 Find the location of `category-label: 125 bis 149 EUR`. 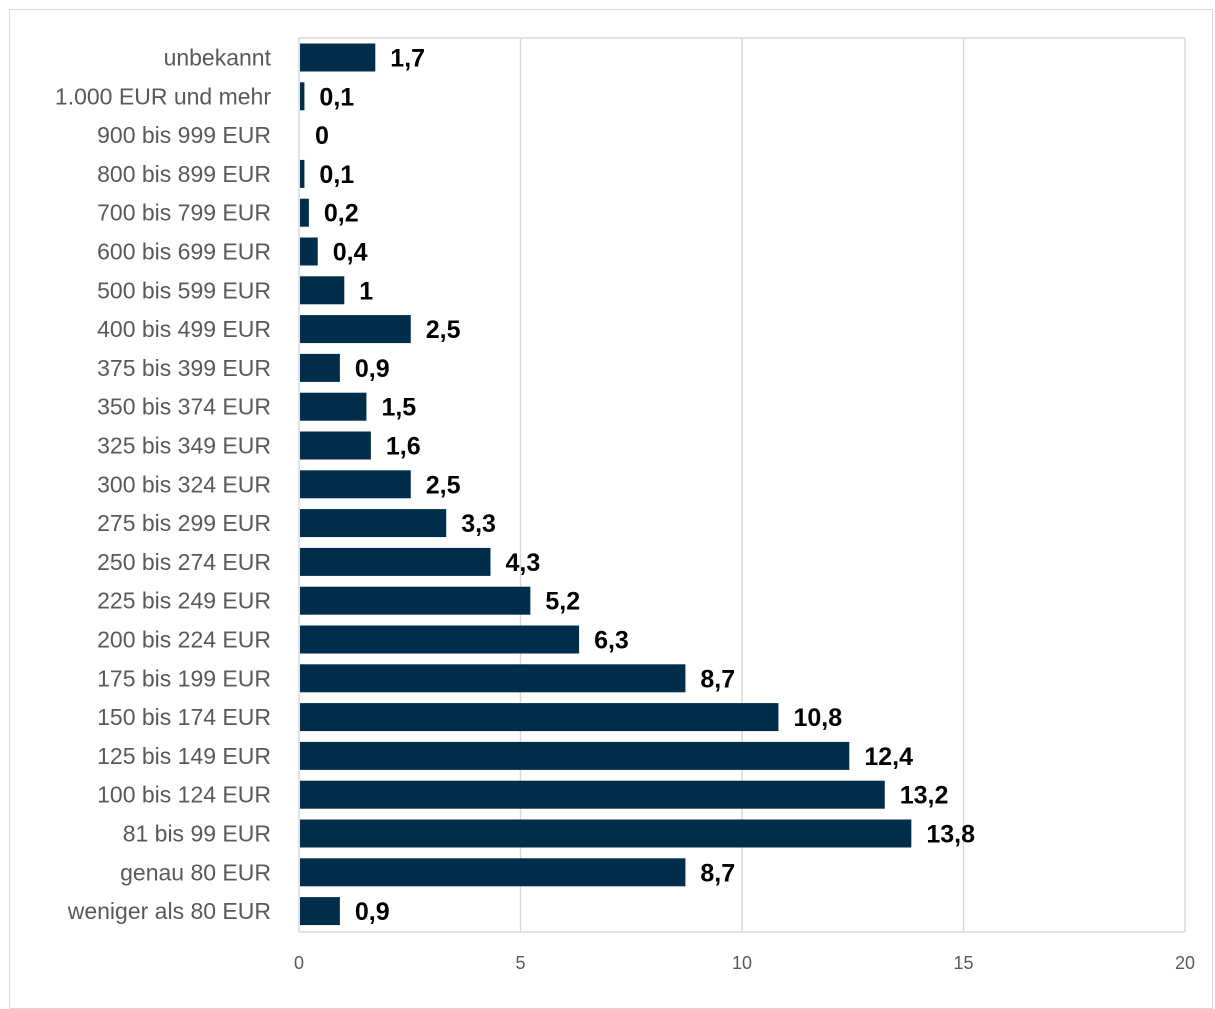

category-label: 125 bis 149 EUR is located at coordinates (184, 756).